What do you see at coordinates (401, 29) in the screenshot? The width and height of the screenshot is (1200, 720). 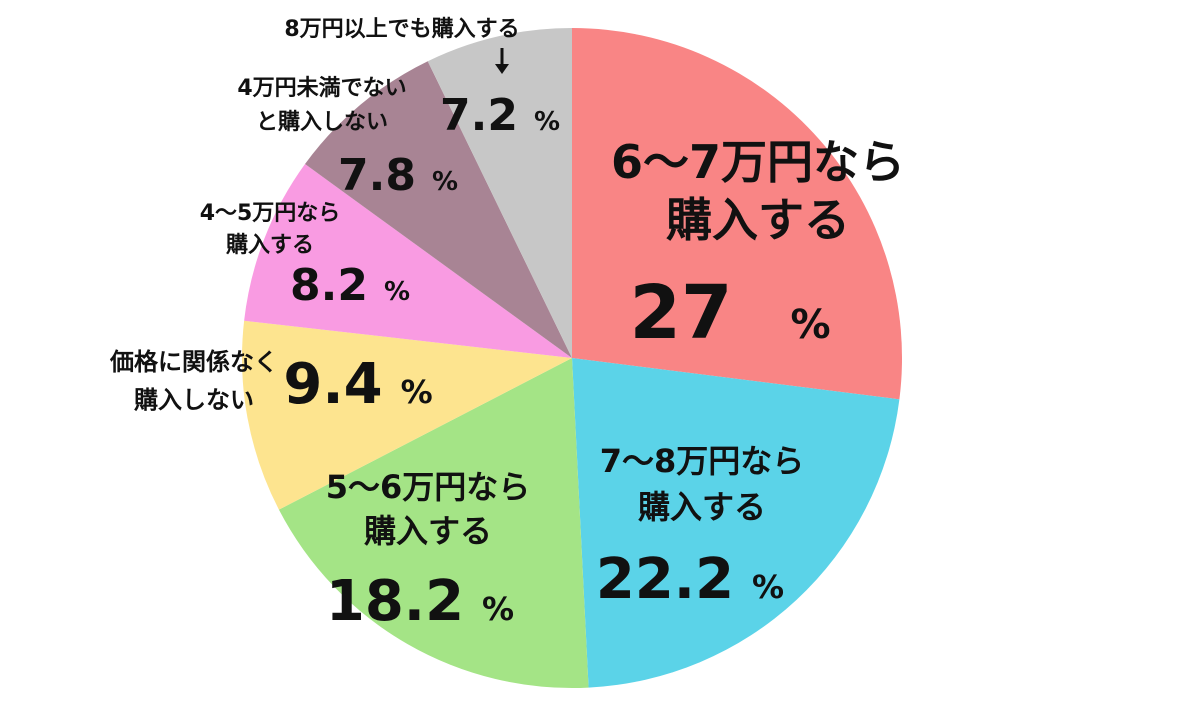 I see `slice-label-7-line-1: 8万円以上でも購入する` at bounding box center [401, 29].